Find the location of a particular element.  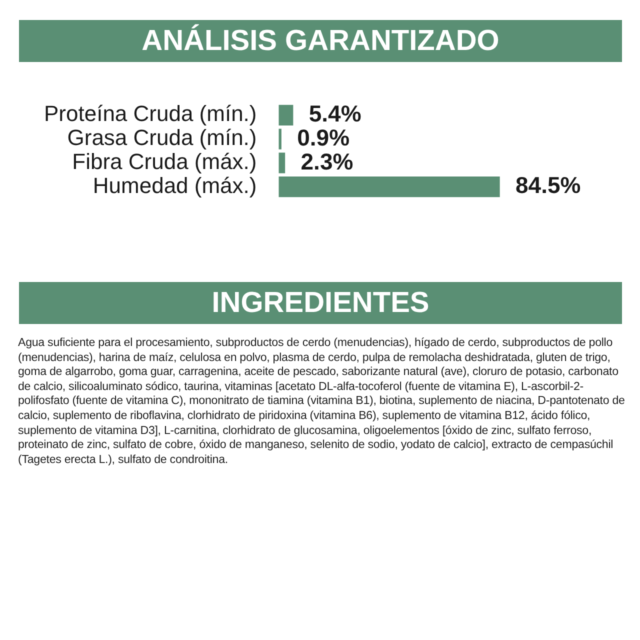

y-tick-label: Humedad (máx.) is located at coordinates (174, 185).